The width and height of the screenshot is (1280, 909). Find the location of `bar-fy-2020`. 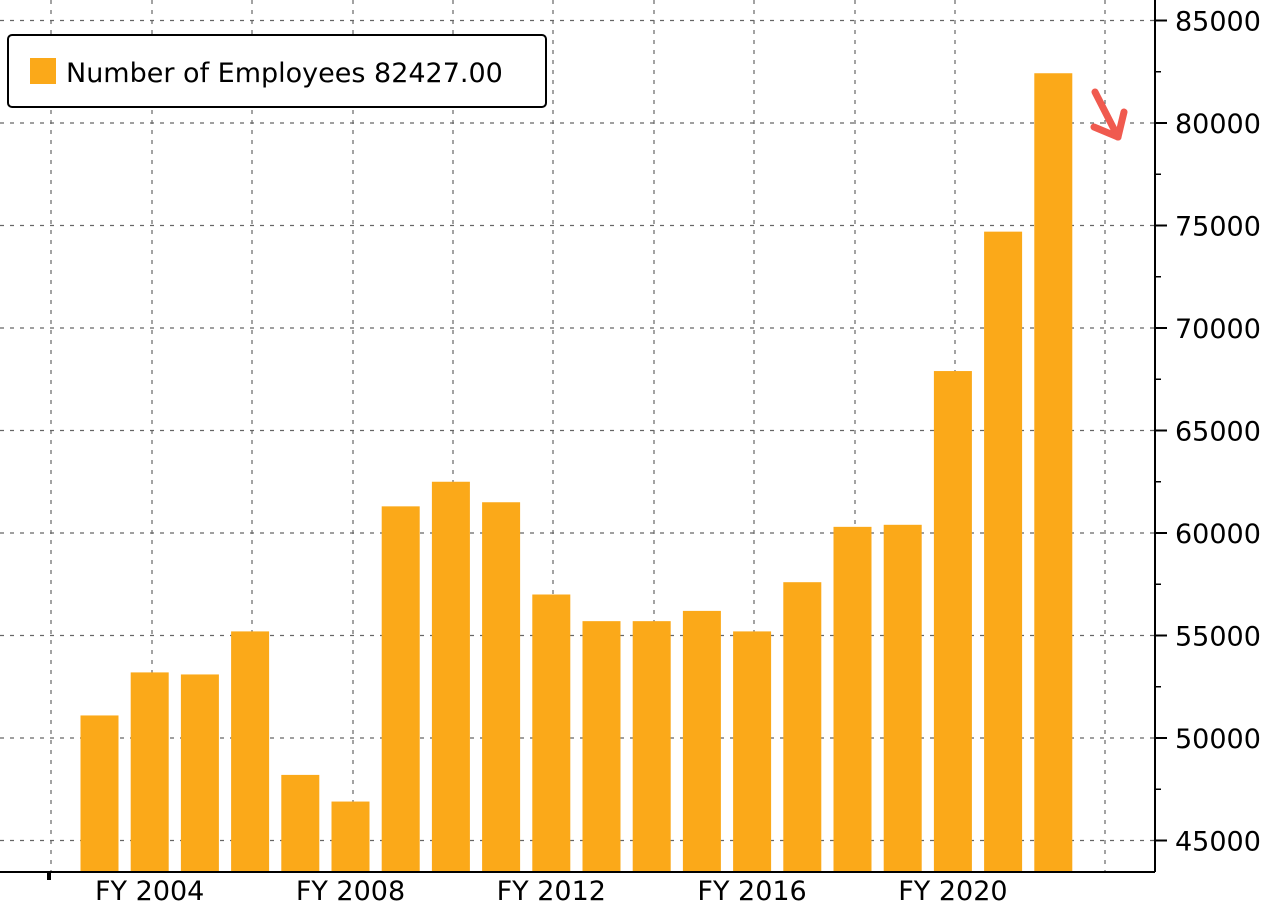

bar-fy-2020 is located at coordinates (952, 621).